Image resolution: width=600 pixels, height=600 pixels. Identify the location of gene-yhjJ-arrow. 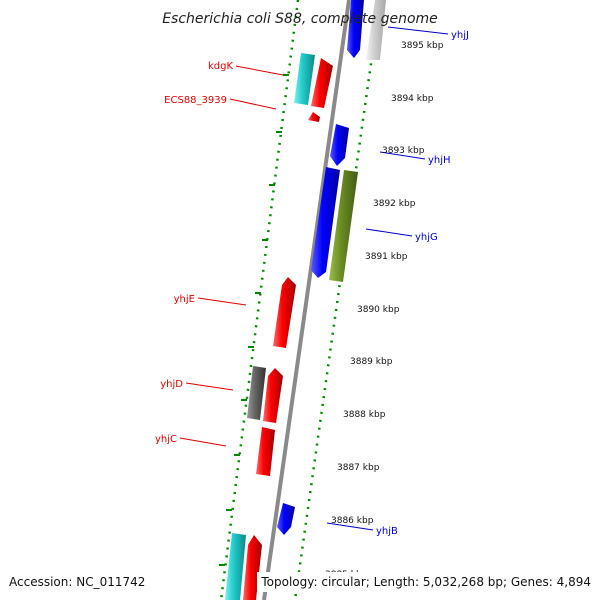
(355, 29).